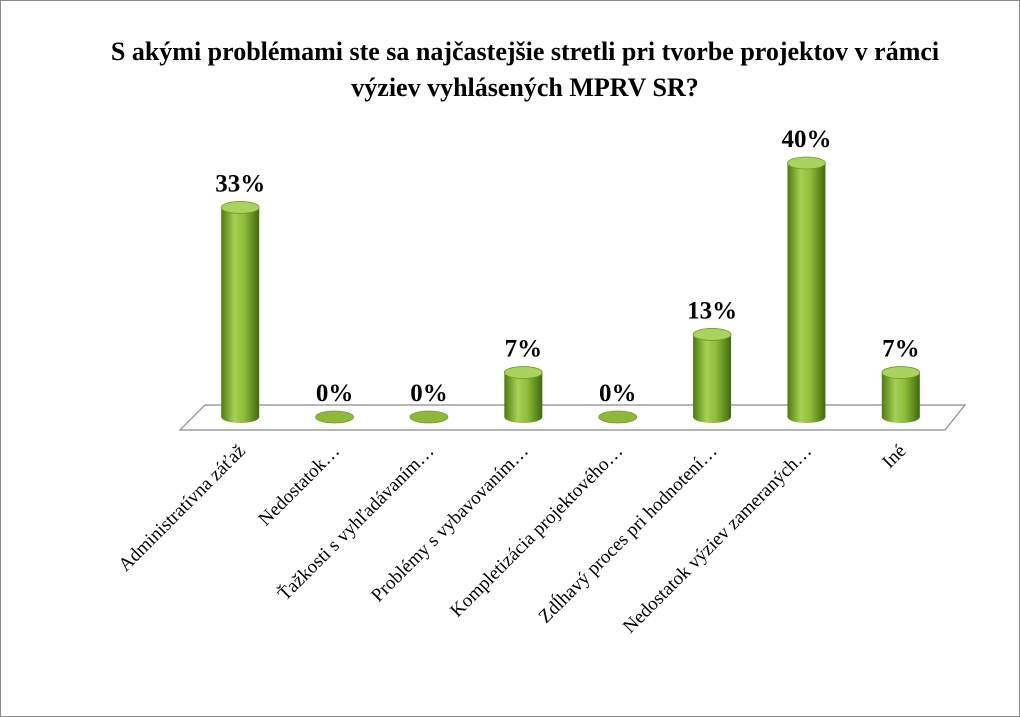 The image size is (1020, 717). Describe the element at coordinates (572, 417) in the screenshot. I see `floor` at that location.